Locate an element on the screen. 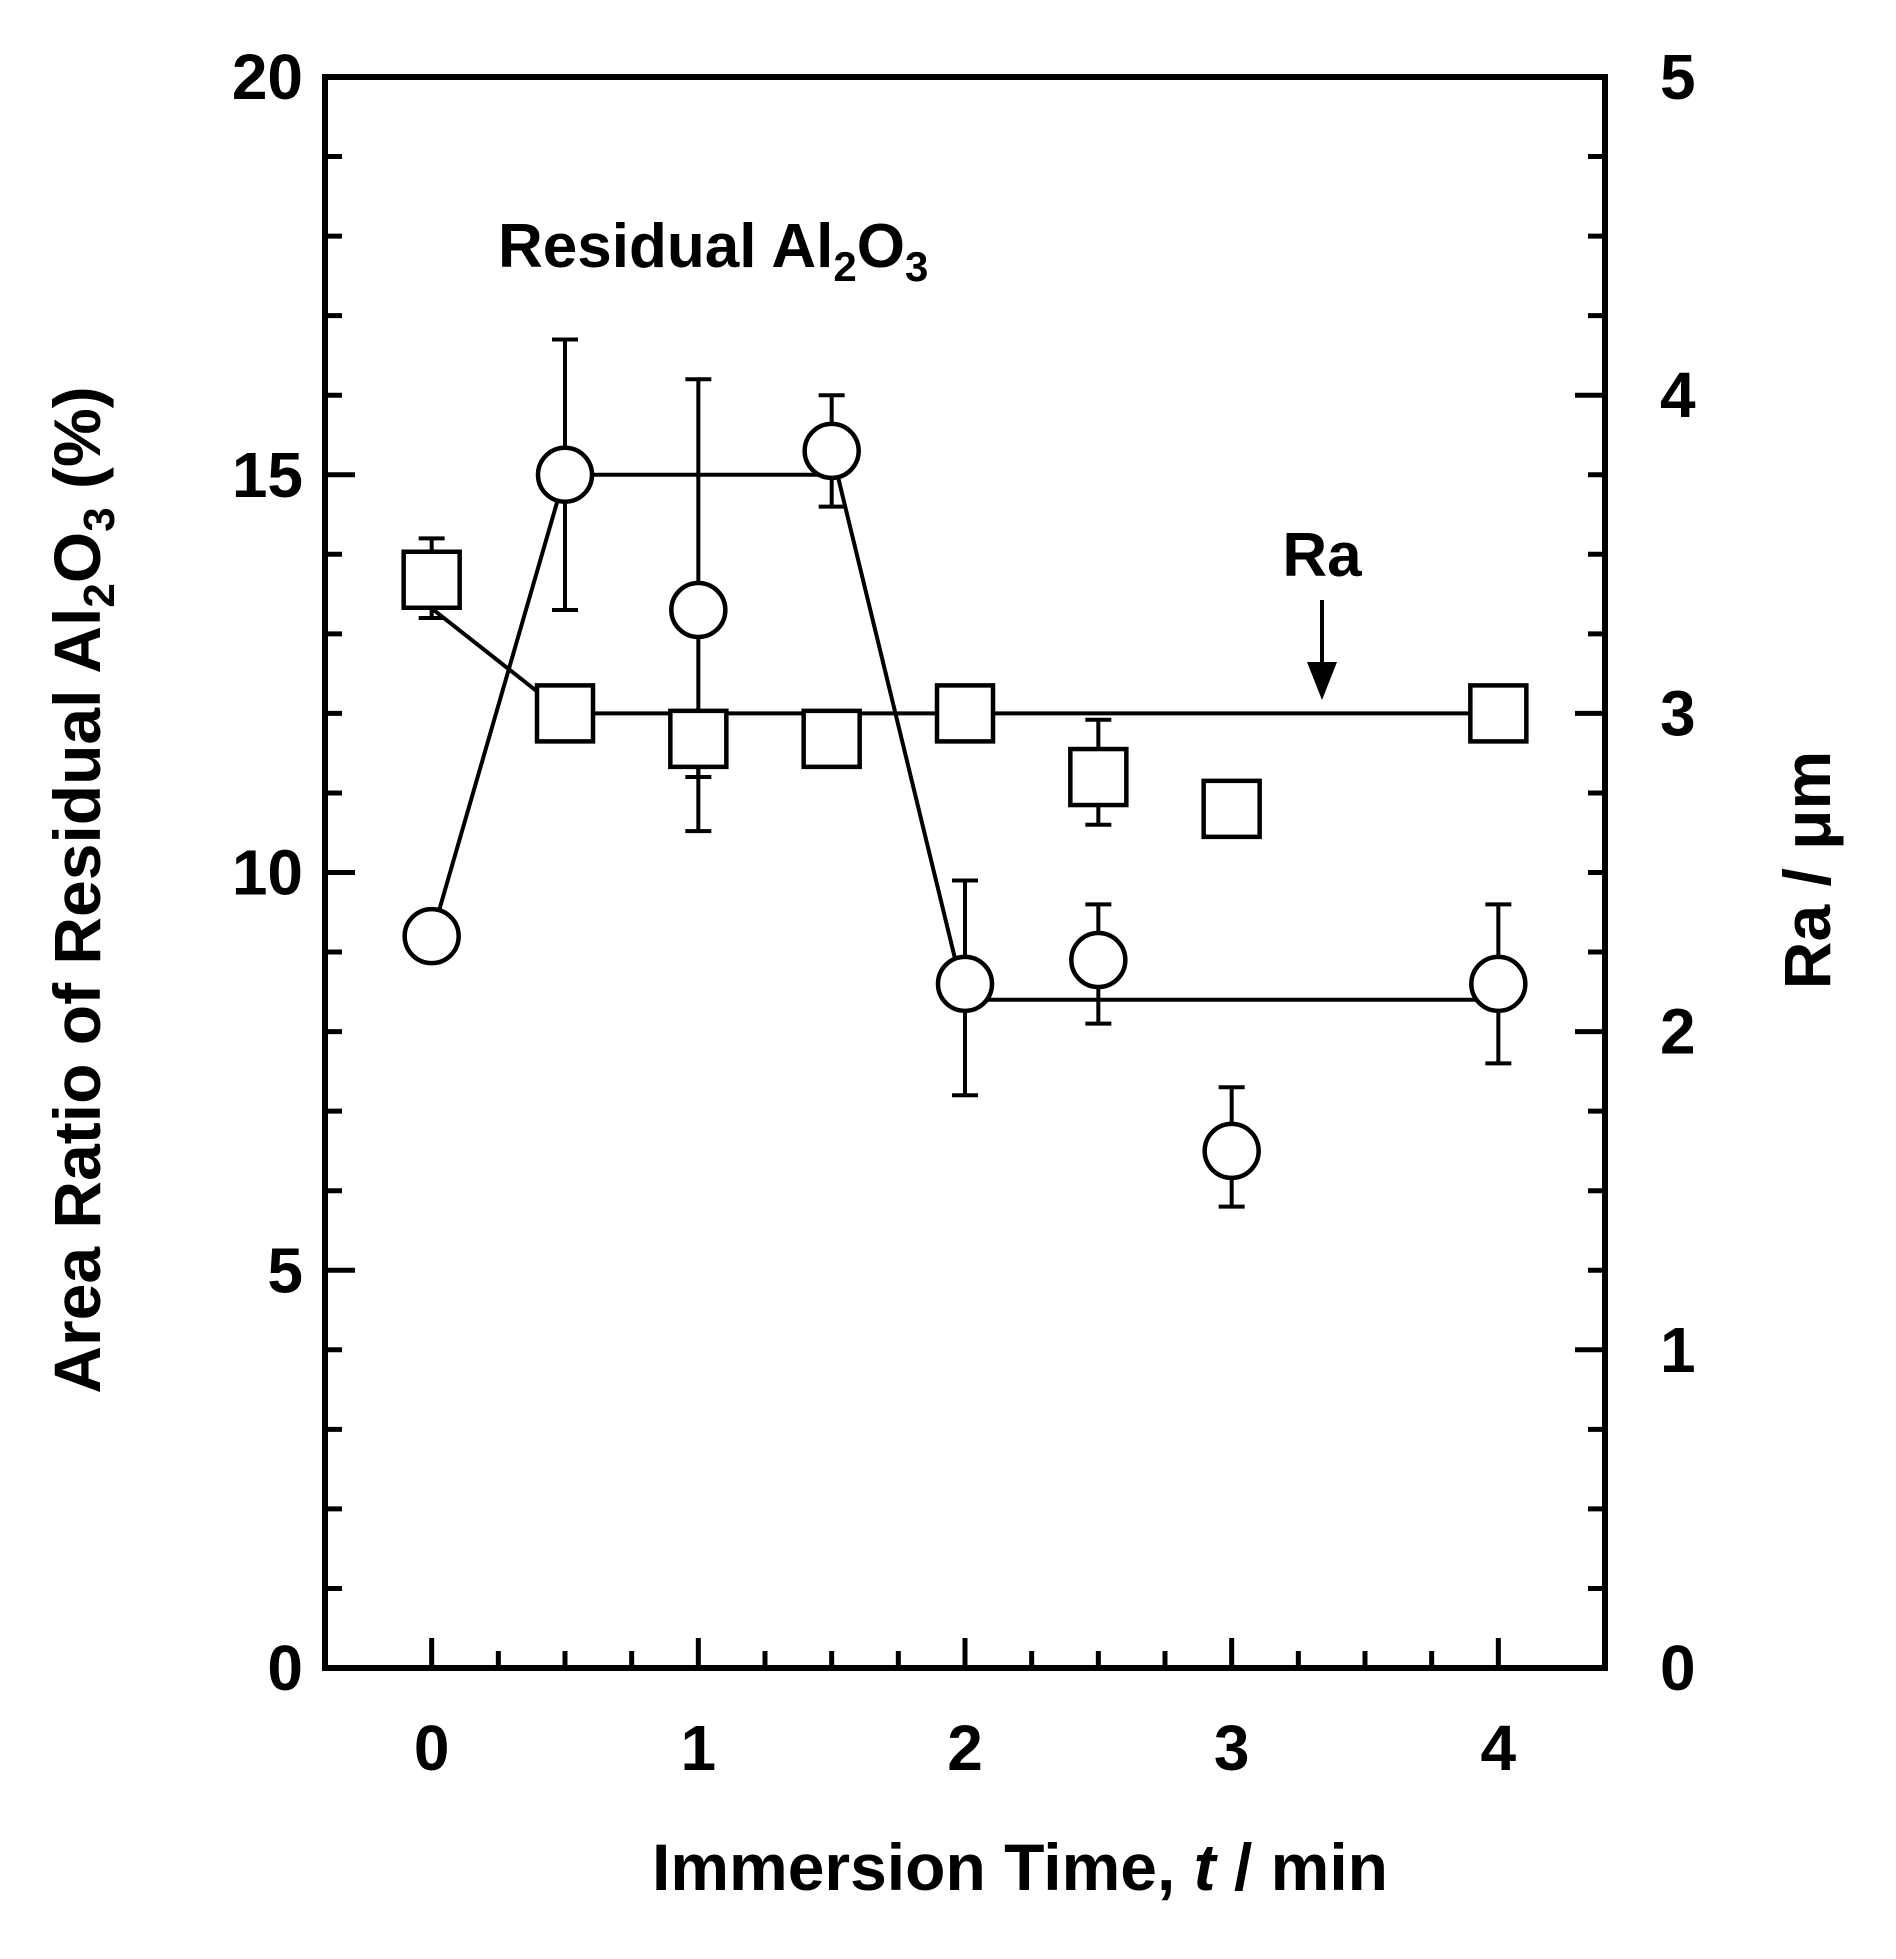 The width and height of the screenshot is (1896, 1959). x-axis-title: Immersion Time, t / min is located at coordinates (1020, 1867).